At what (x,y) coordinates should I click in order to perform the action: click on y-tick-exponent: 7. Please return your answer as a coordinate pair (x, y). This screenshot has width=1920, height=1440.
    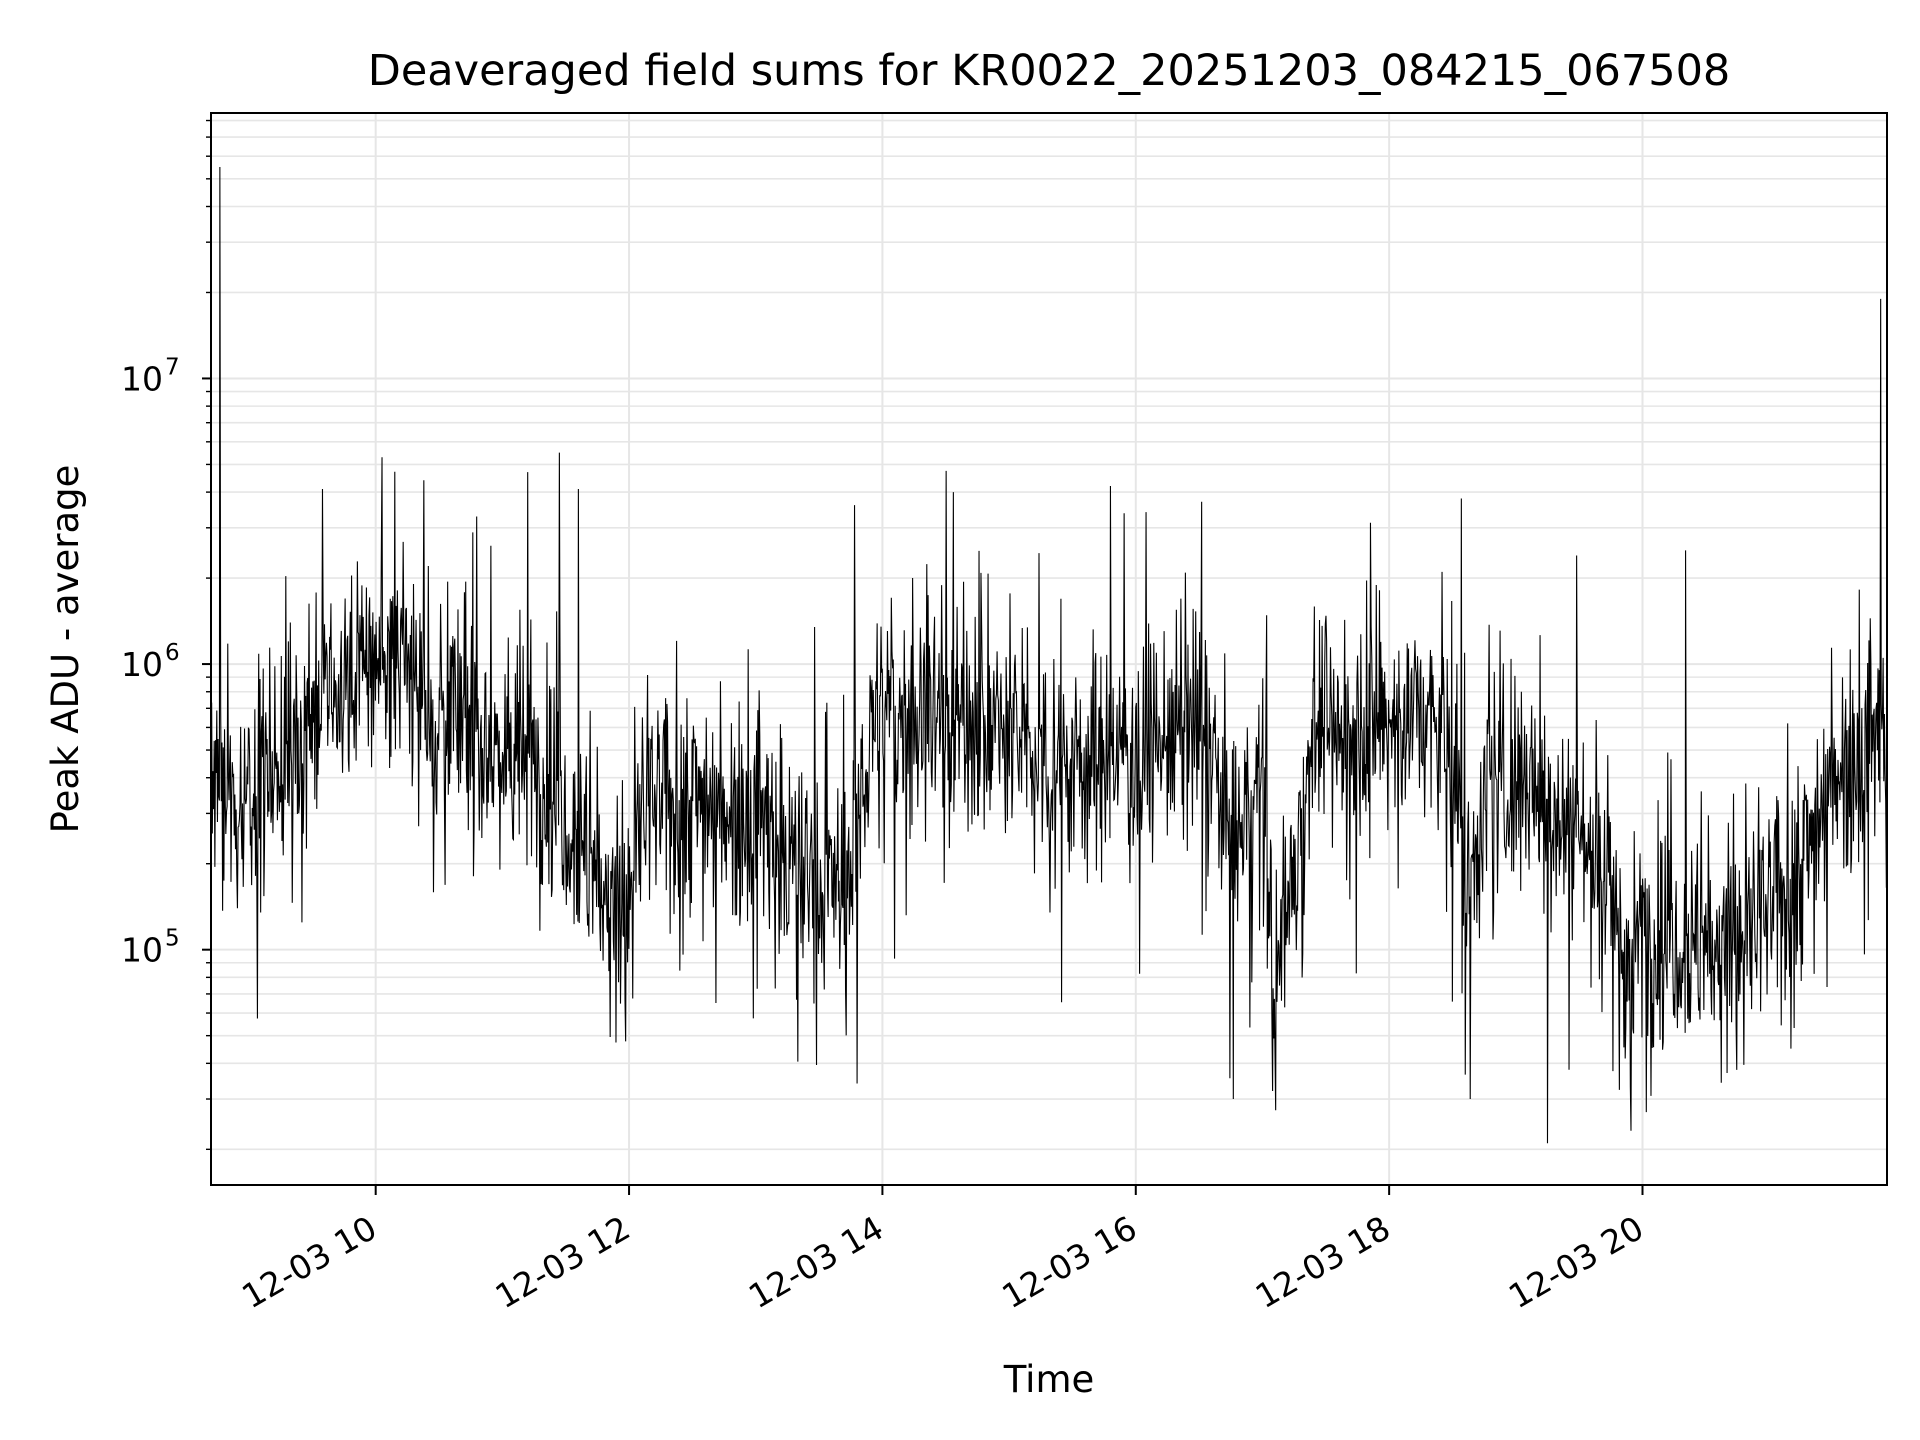
    Looking at the image, I should click on (172, 367).